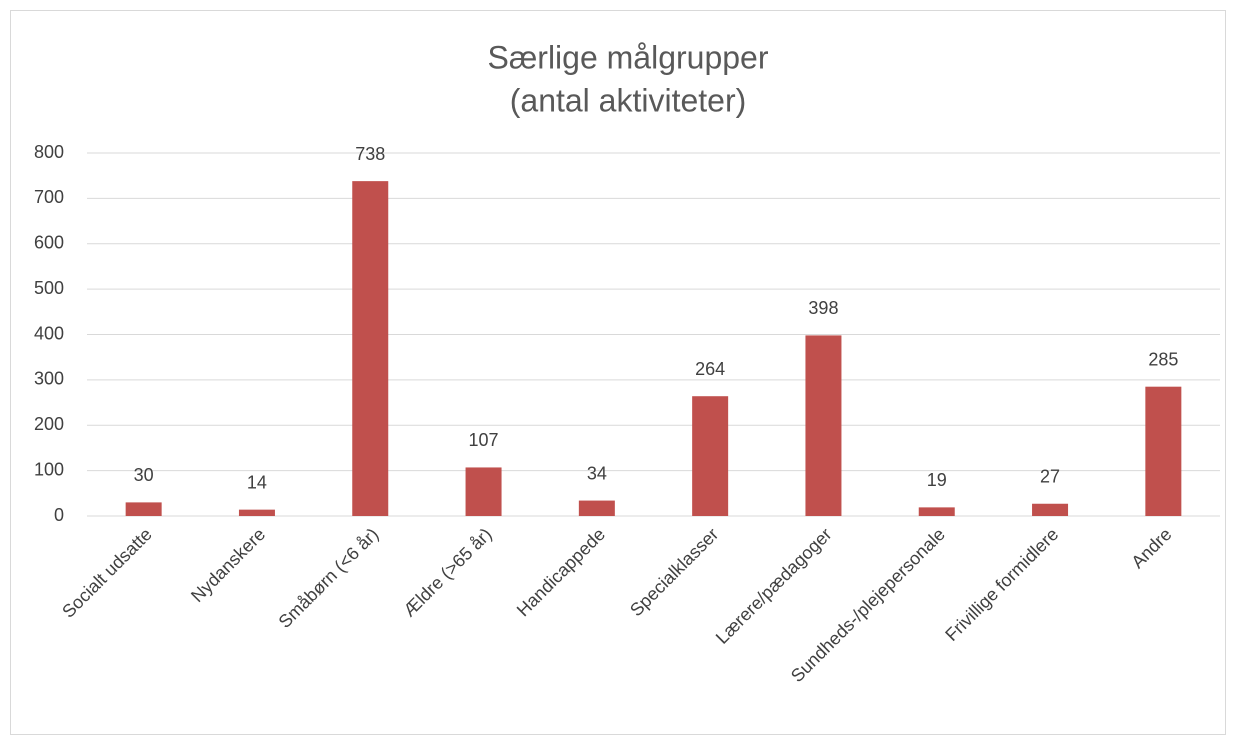  What do you see at coordinates (49, 197) in the screenshot?
I see `y-tick-label: 700` at bounding box center [49, 197].